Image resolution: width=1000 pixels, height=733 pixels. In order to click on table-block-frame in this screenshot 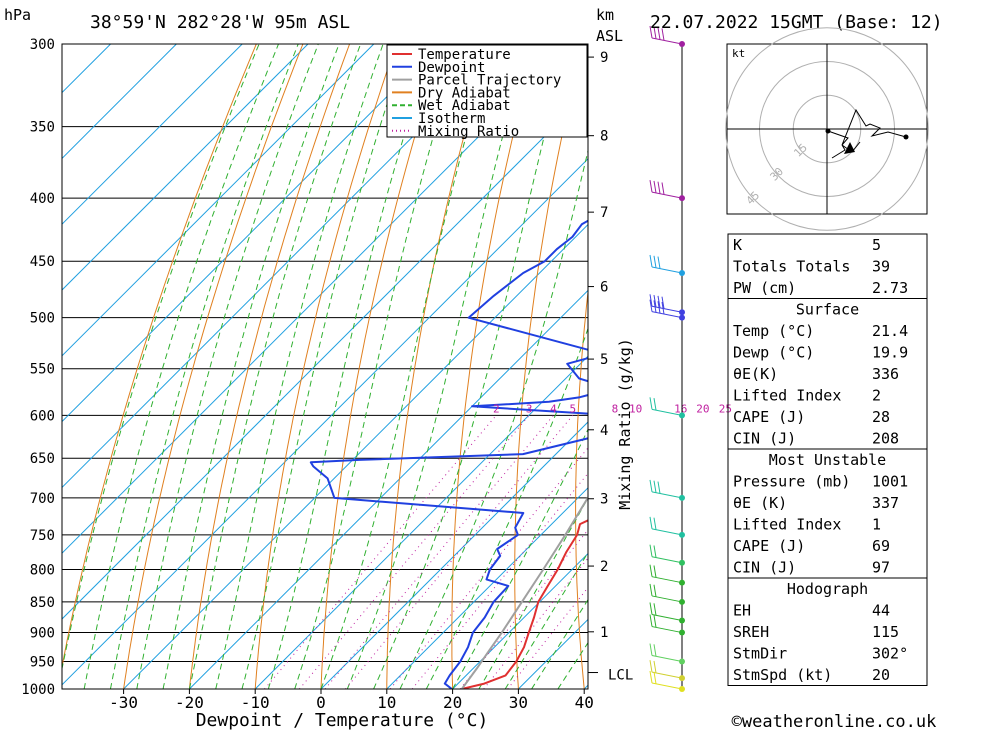, I will do `click(827, 631)`.